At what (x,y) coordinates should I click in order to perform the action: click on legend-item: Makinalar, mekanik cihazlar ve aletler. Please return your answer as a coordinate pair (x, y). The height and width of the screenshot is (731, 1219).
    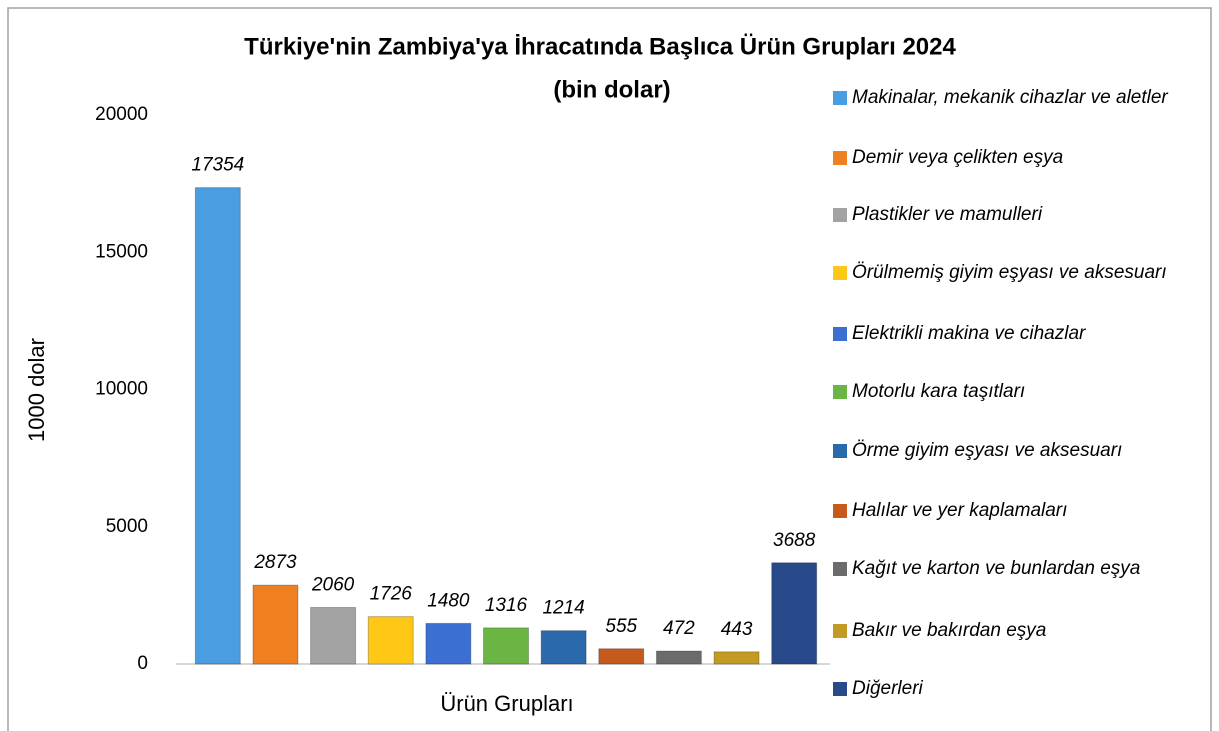
    Looking at the image, I should click on (1019, 97).